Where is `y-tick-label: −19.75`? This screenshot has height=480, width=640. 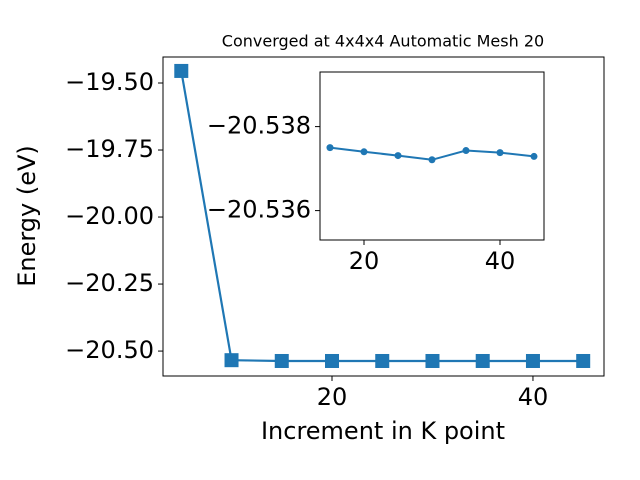
y-tick-label: −19.75 is located at coordinates (109, 149).